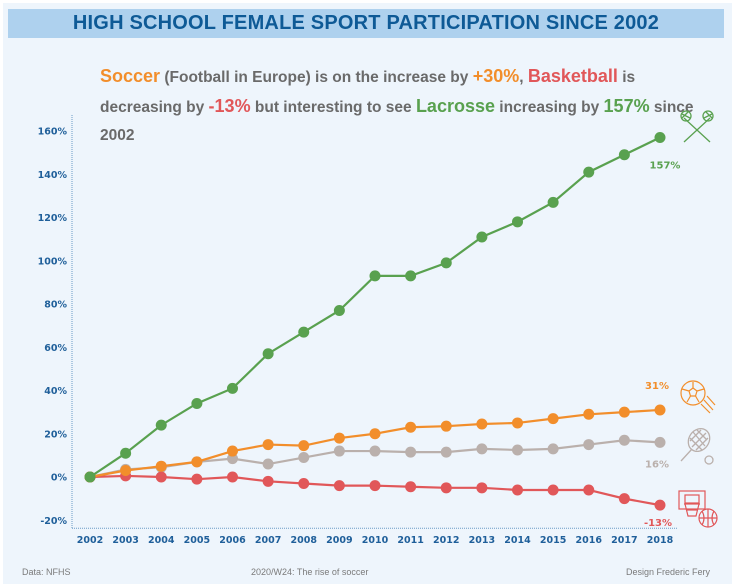 The height and width of the screenshot is (587, 735). What do you see at coordinates (657, 386) in the screenshot?
I see `soccer-end-label: 31%` at bounding box center [657, 386].